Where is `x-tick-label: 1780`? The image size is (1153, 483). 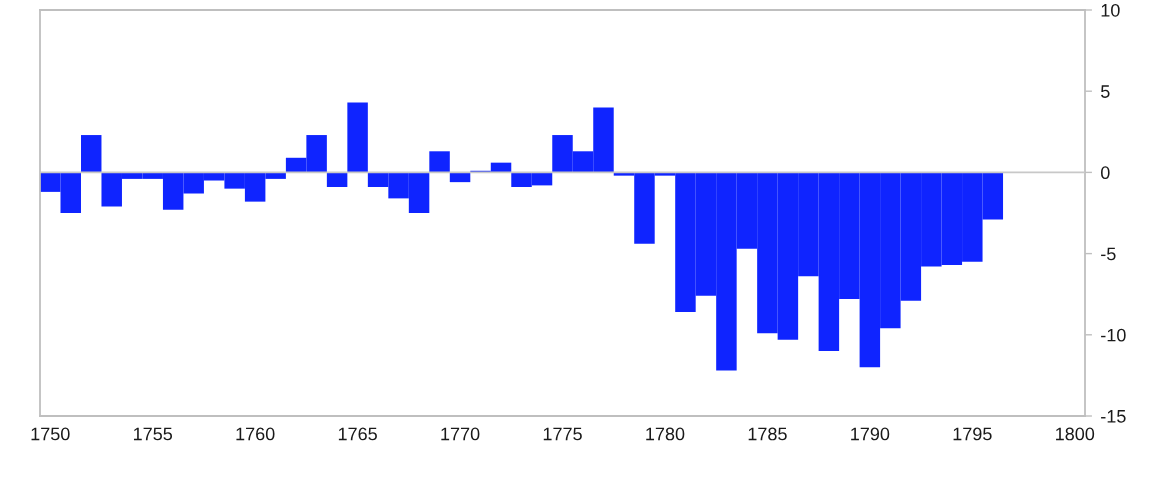 x-tick-label: 1780 is located at coordinates (665, 434).